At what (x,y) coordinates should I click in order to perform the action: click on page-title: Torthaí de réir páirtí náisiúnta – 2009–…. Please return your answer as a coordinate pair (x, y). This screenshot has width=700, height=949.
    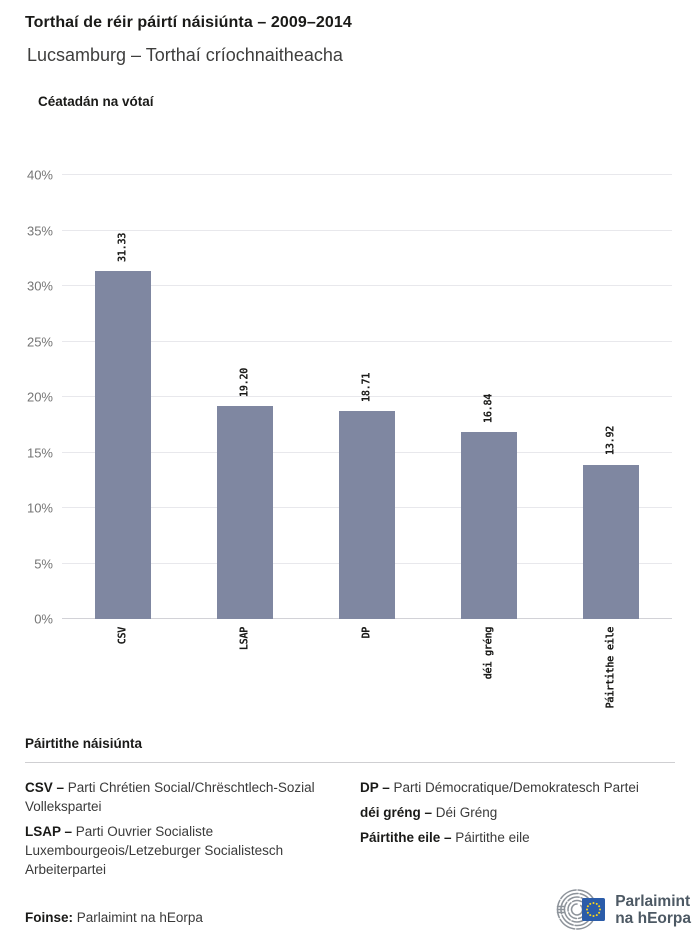
    Looking at the image, I should click on (188, 22).